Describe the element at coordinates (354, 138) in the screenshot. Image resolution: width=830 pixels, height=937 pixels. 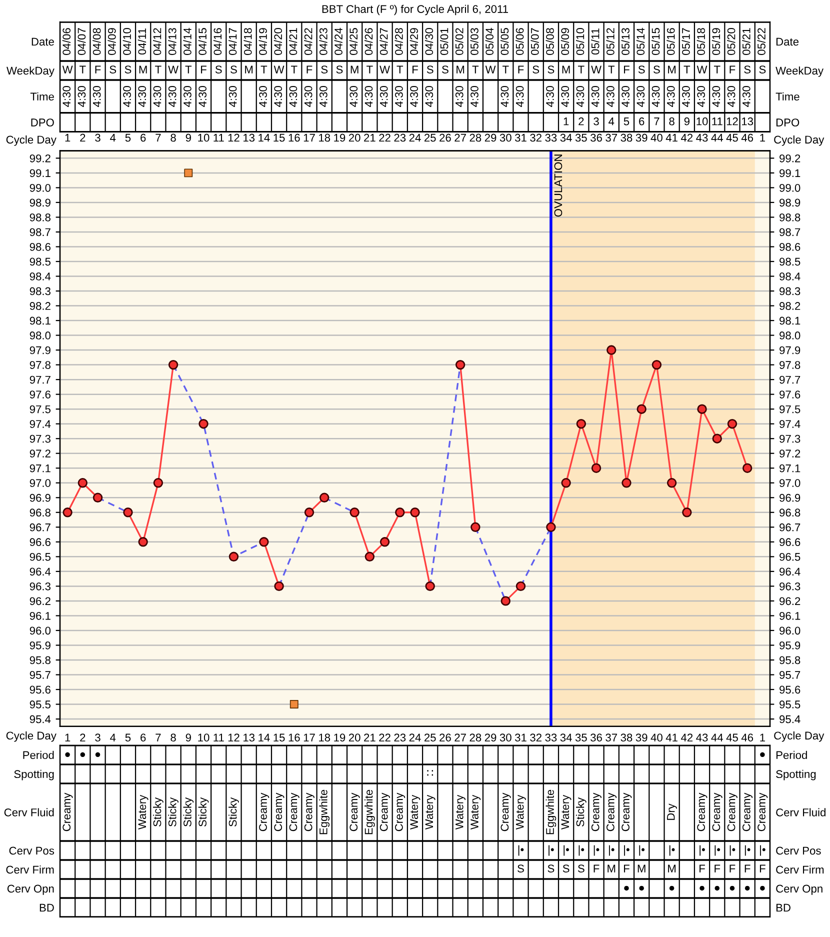
I see `category-label: 20` at that location.